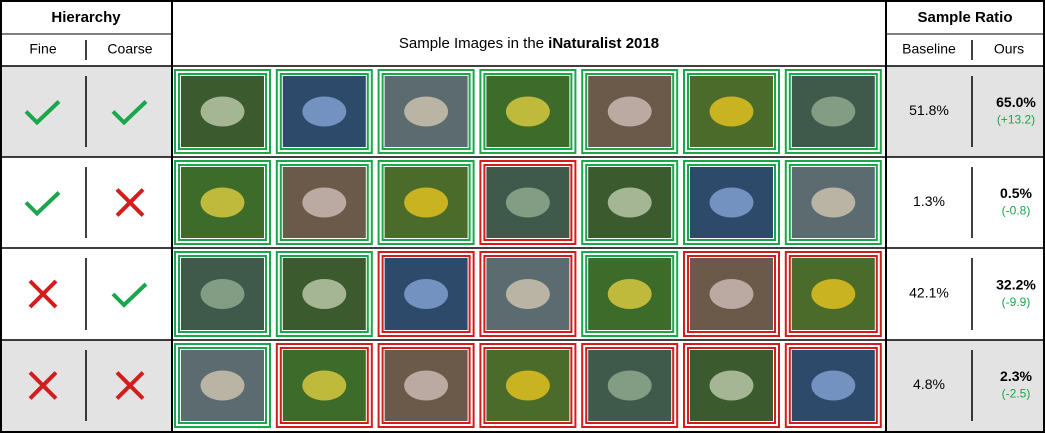  I want to click on sample-ratio-header: Sample Ratio, so click(964, 17).